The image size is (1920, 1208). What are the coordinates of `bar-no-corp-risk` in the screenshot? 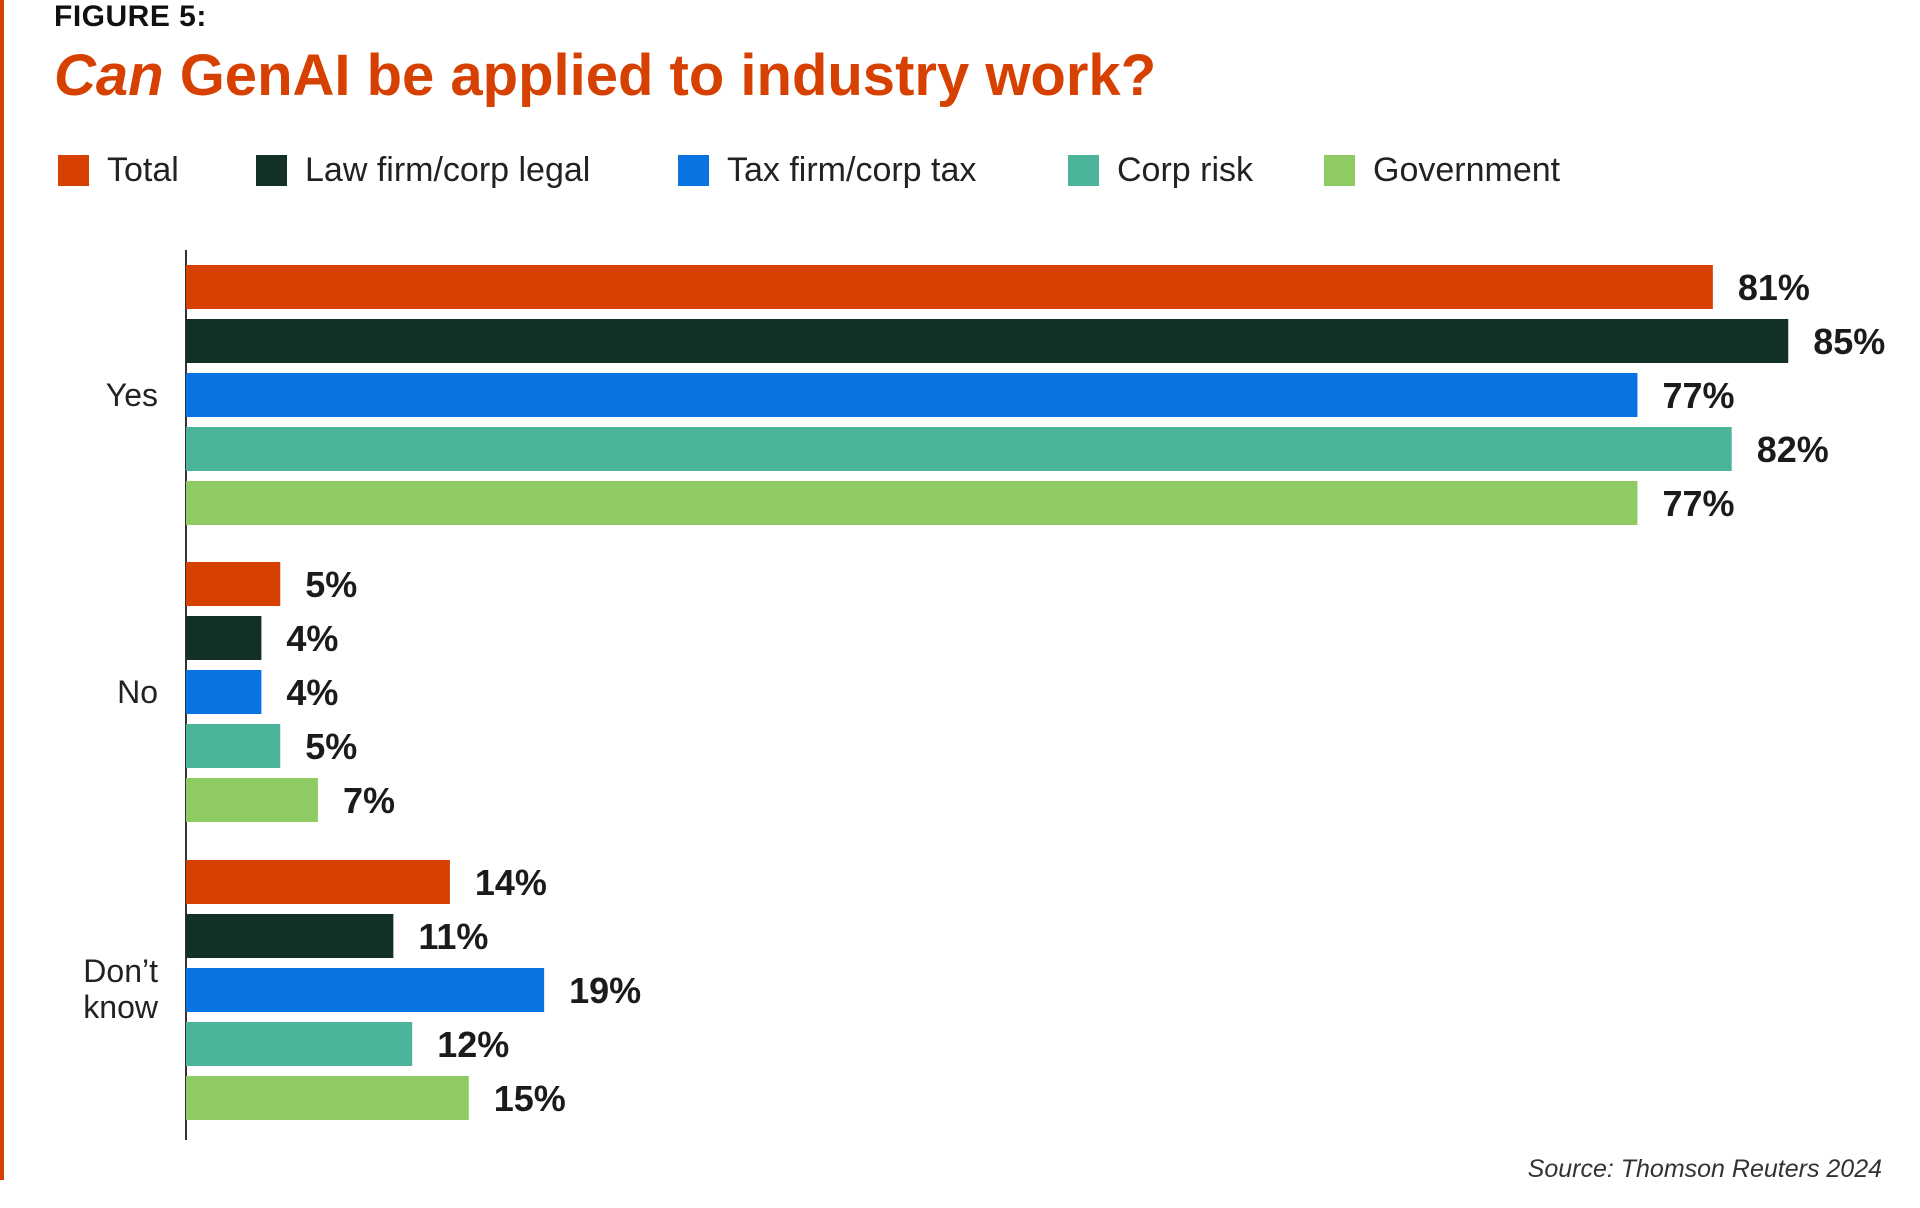 It's located at (233, 746).